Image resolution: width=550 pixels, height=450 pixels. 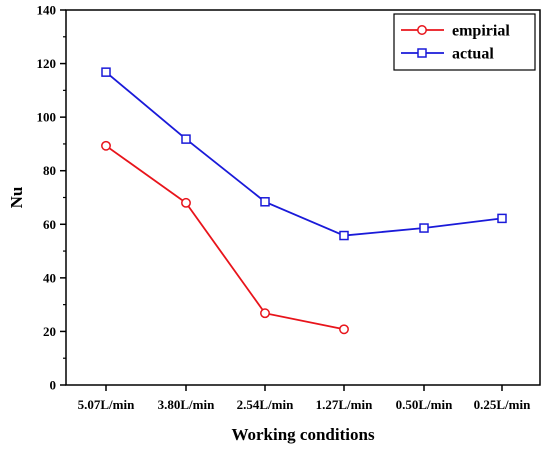 What do you see at coordinates (49, 331) in the screenshot?
I see `y-tick-label: 20` at bounding box center [49, 331].